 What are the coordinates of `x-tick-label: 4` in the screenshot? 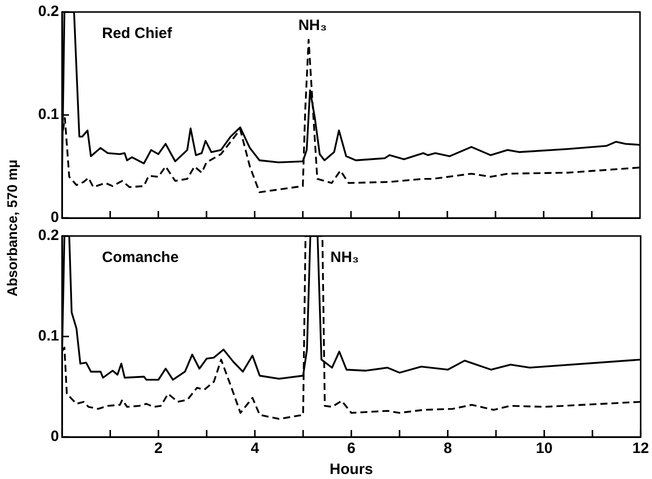 It's located at (255, 449).